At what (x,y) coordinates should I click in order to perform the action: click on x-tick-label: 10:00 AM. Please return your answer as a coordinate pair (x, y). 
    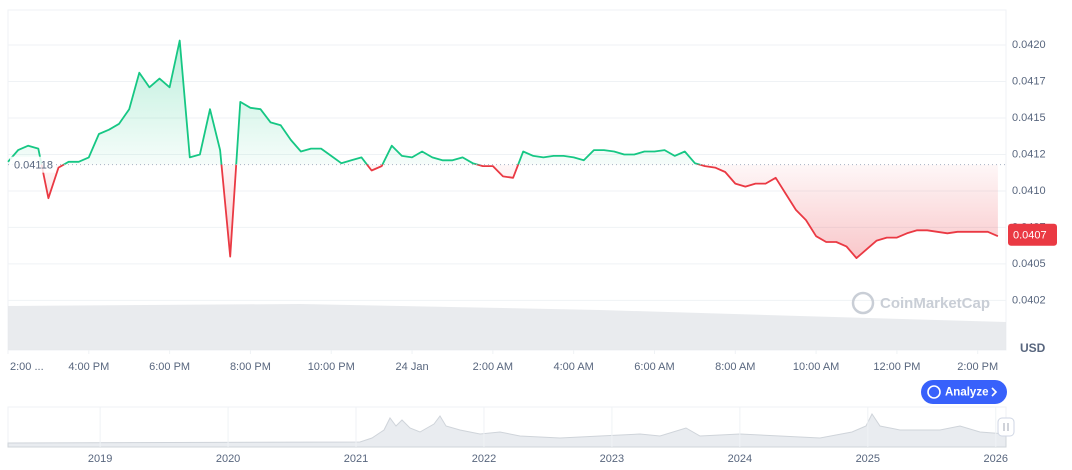
    Looking at the image, I should click on (816, 367).